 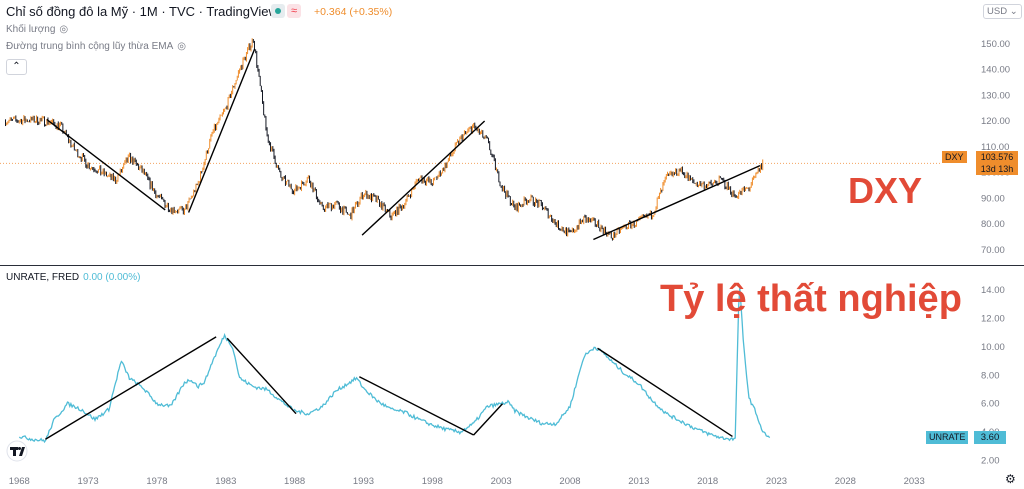 What do you see at coordinates (993, 198) in the screenshot?
I see `dxy-y-tick: 90.00` at bounding box center [993, 198].